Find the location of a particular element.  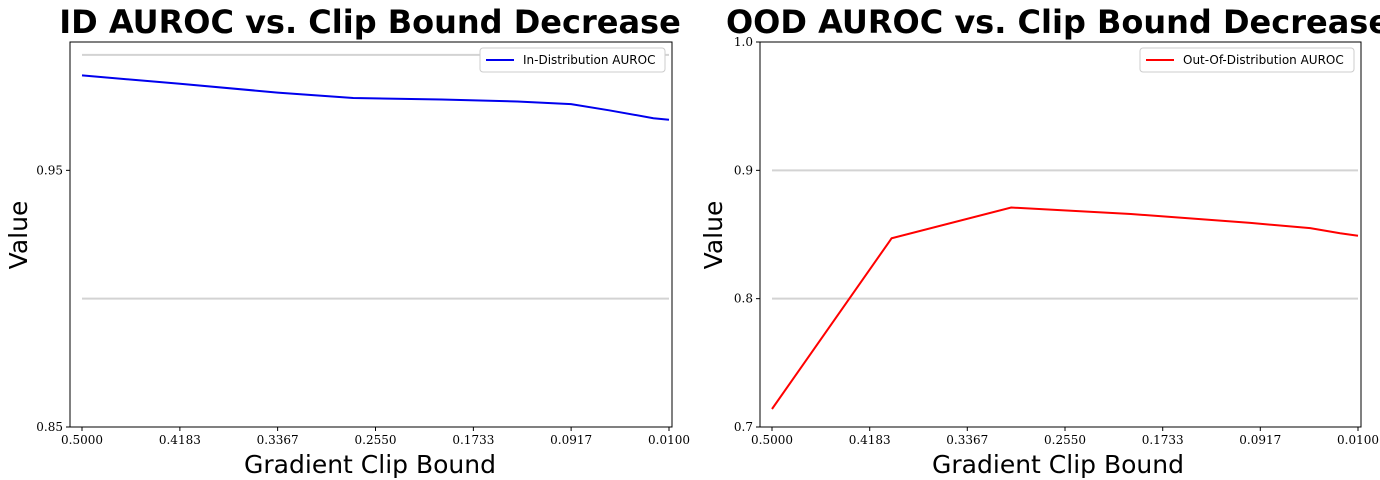

legend: Out-Of-Distribution AUROC is located at coordinates (1247, 60).